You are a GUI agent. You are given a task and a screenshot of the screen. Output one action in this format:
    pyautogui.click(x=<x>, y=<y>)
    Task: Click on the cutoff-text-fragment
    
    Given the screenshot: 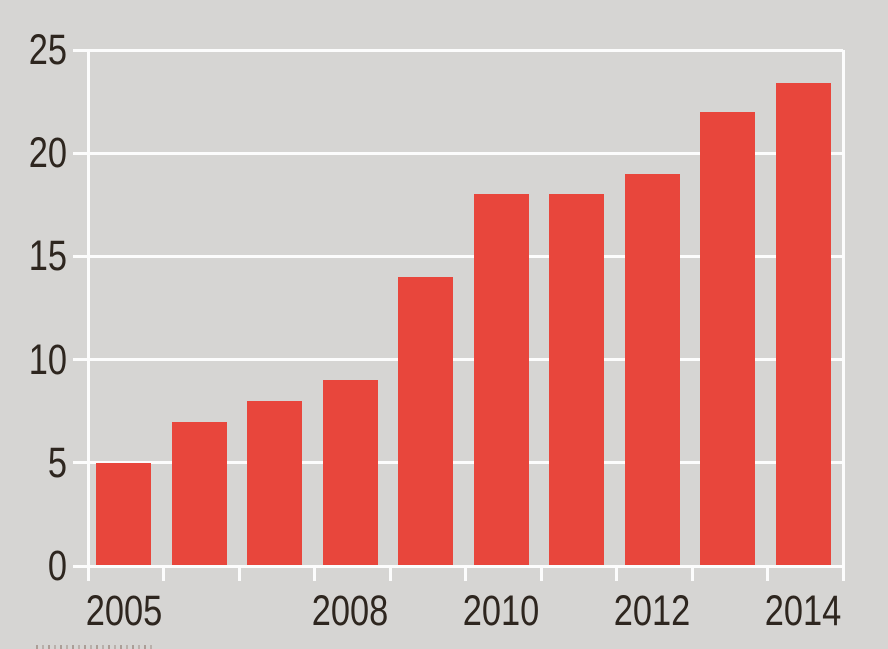 What is the action you would take?
    pyautogui.click(x=95, y=647)
    